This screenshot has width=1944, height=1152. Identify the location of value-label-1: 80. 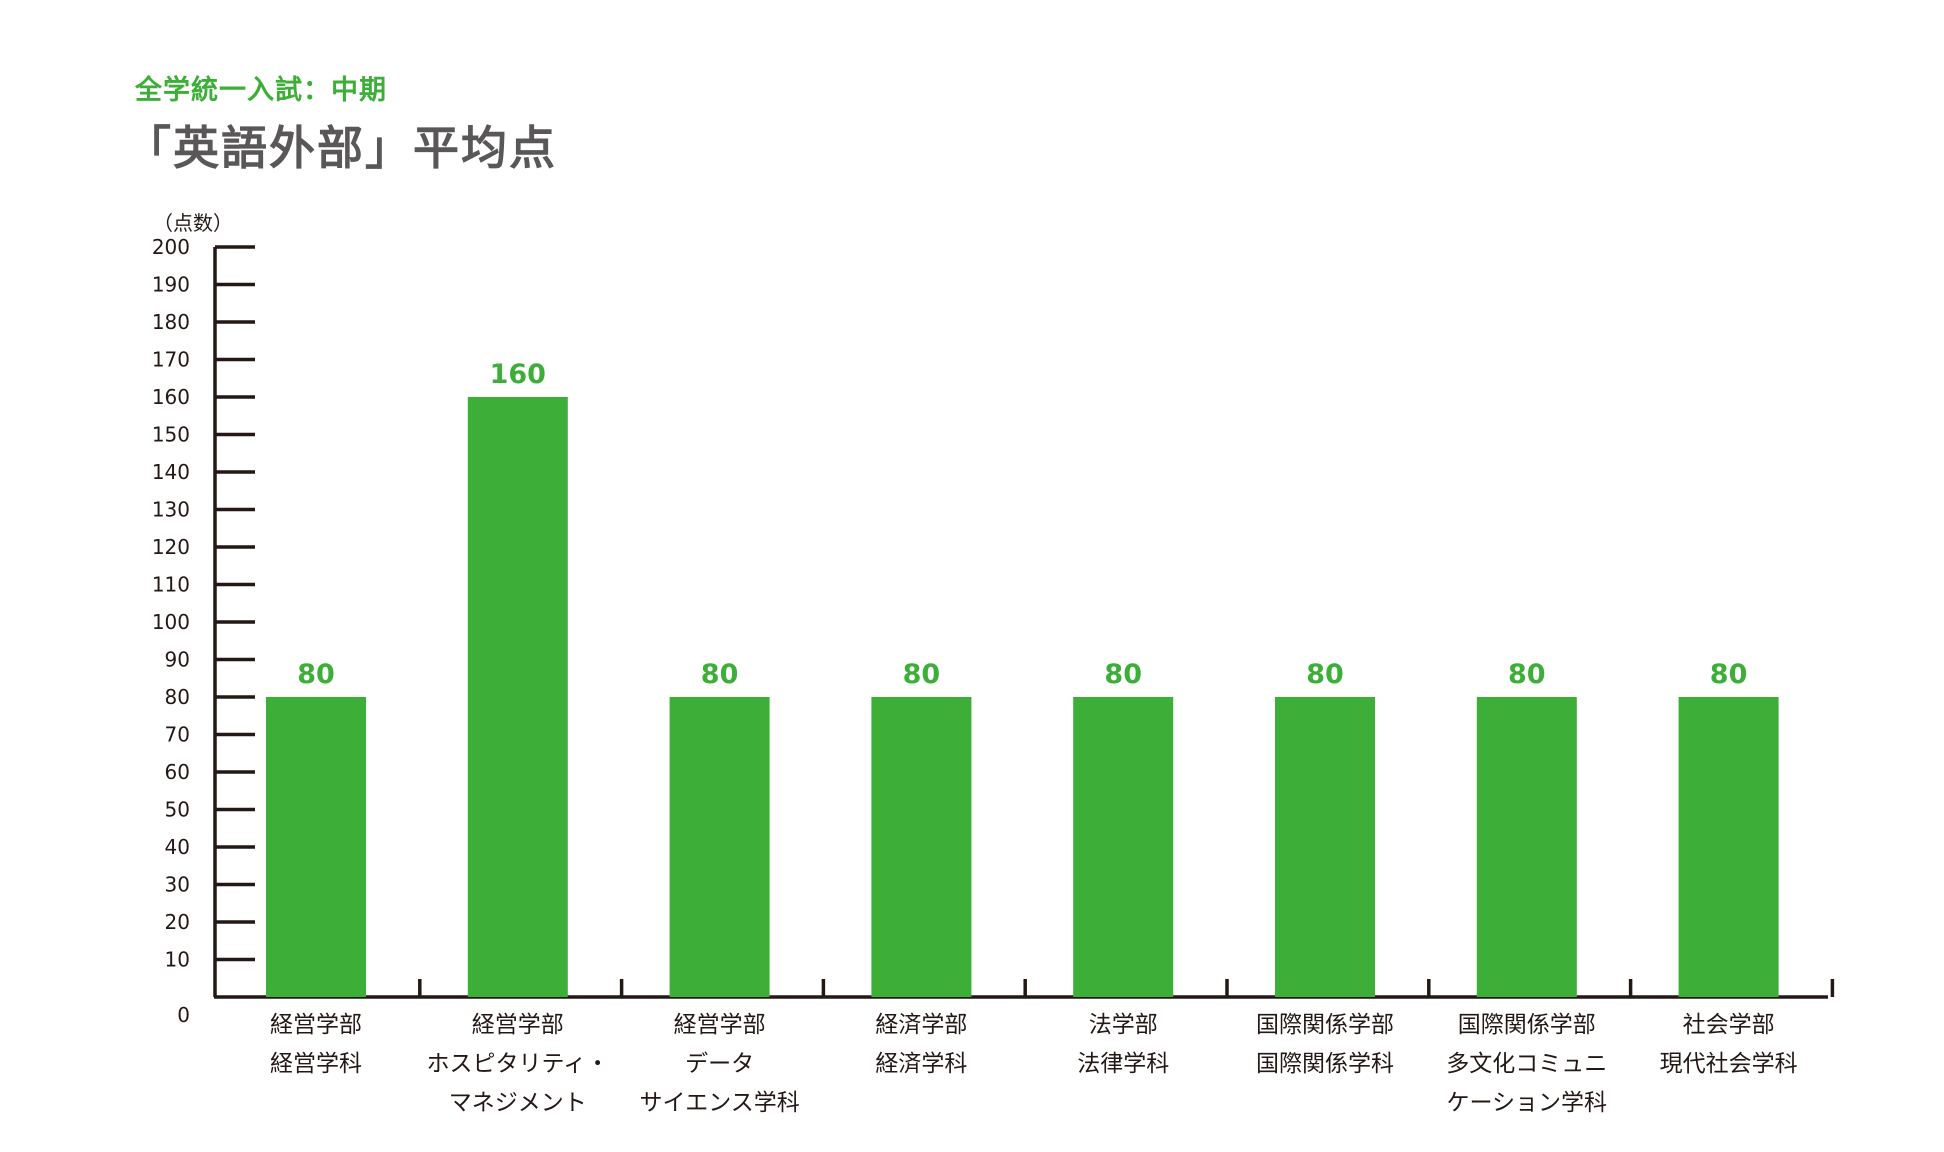
(316, 674).